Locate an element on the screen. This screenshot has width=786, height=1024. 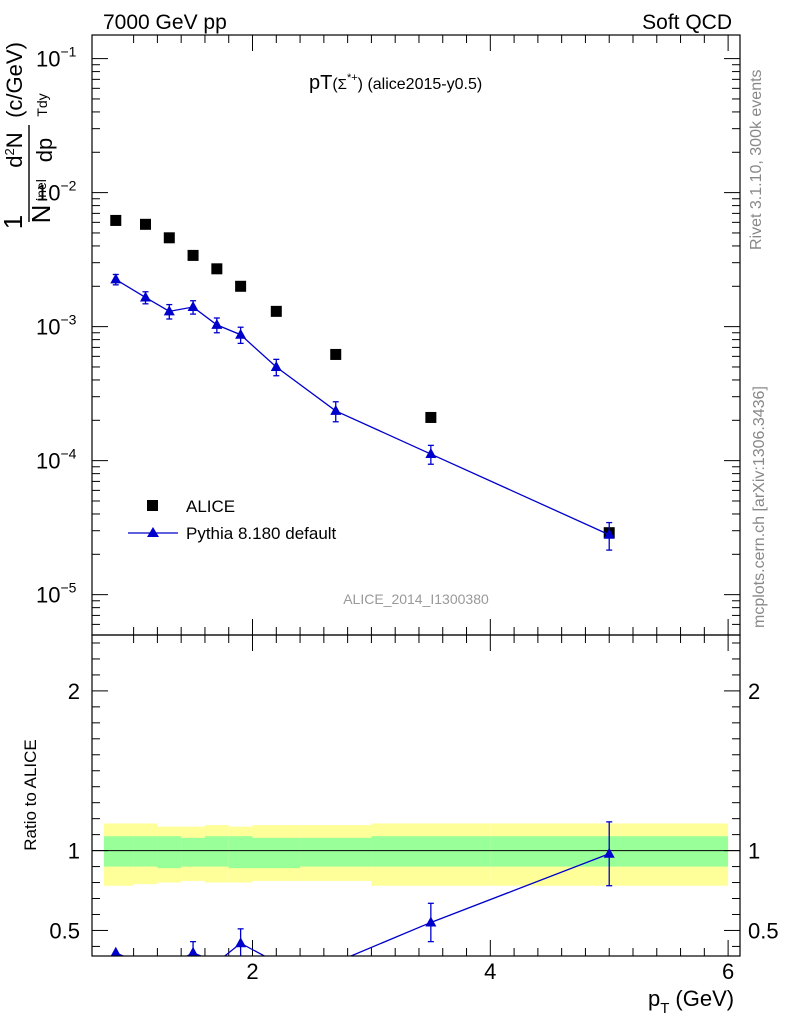
y-tick-label: 10⁻⁴ is located at coordinates (56, 460).